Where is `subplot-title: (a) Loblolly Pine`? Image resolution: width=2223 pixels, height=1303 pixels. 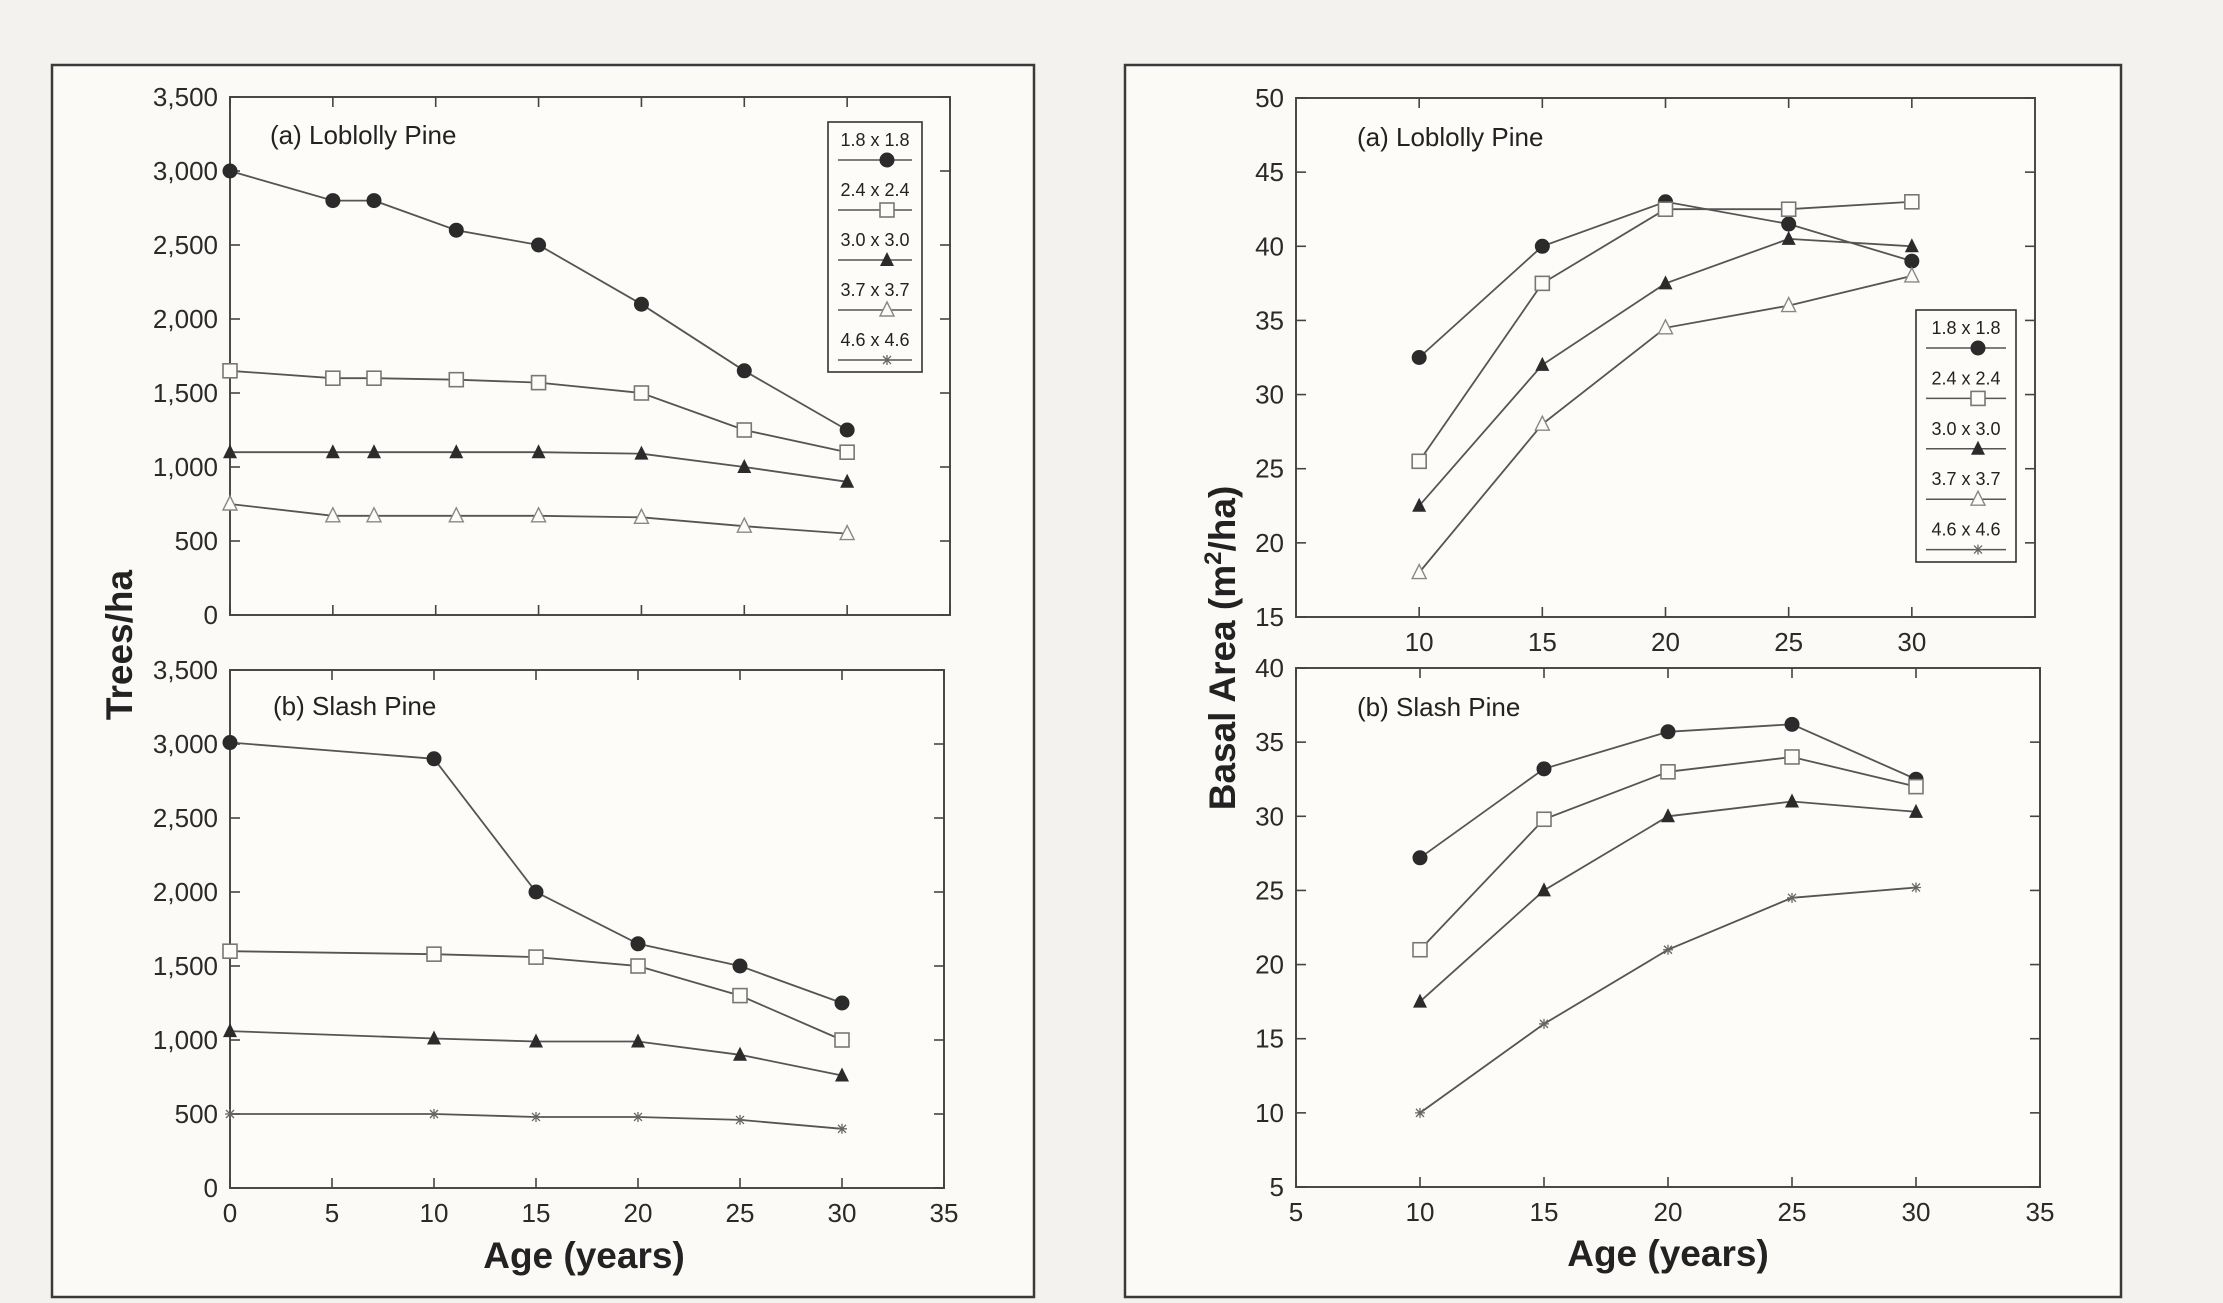
subplot-title: (a) Loblolly Pine is located at coordinates (1450, 137).